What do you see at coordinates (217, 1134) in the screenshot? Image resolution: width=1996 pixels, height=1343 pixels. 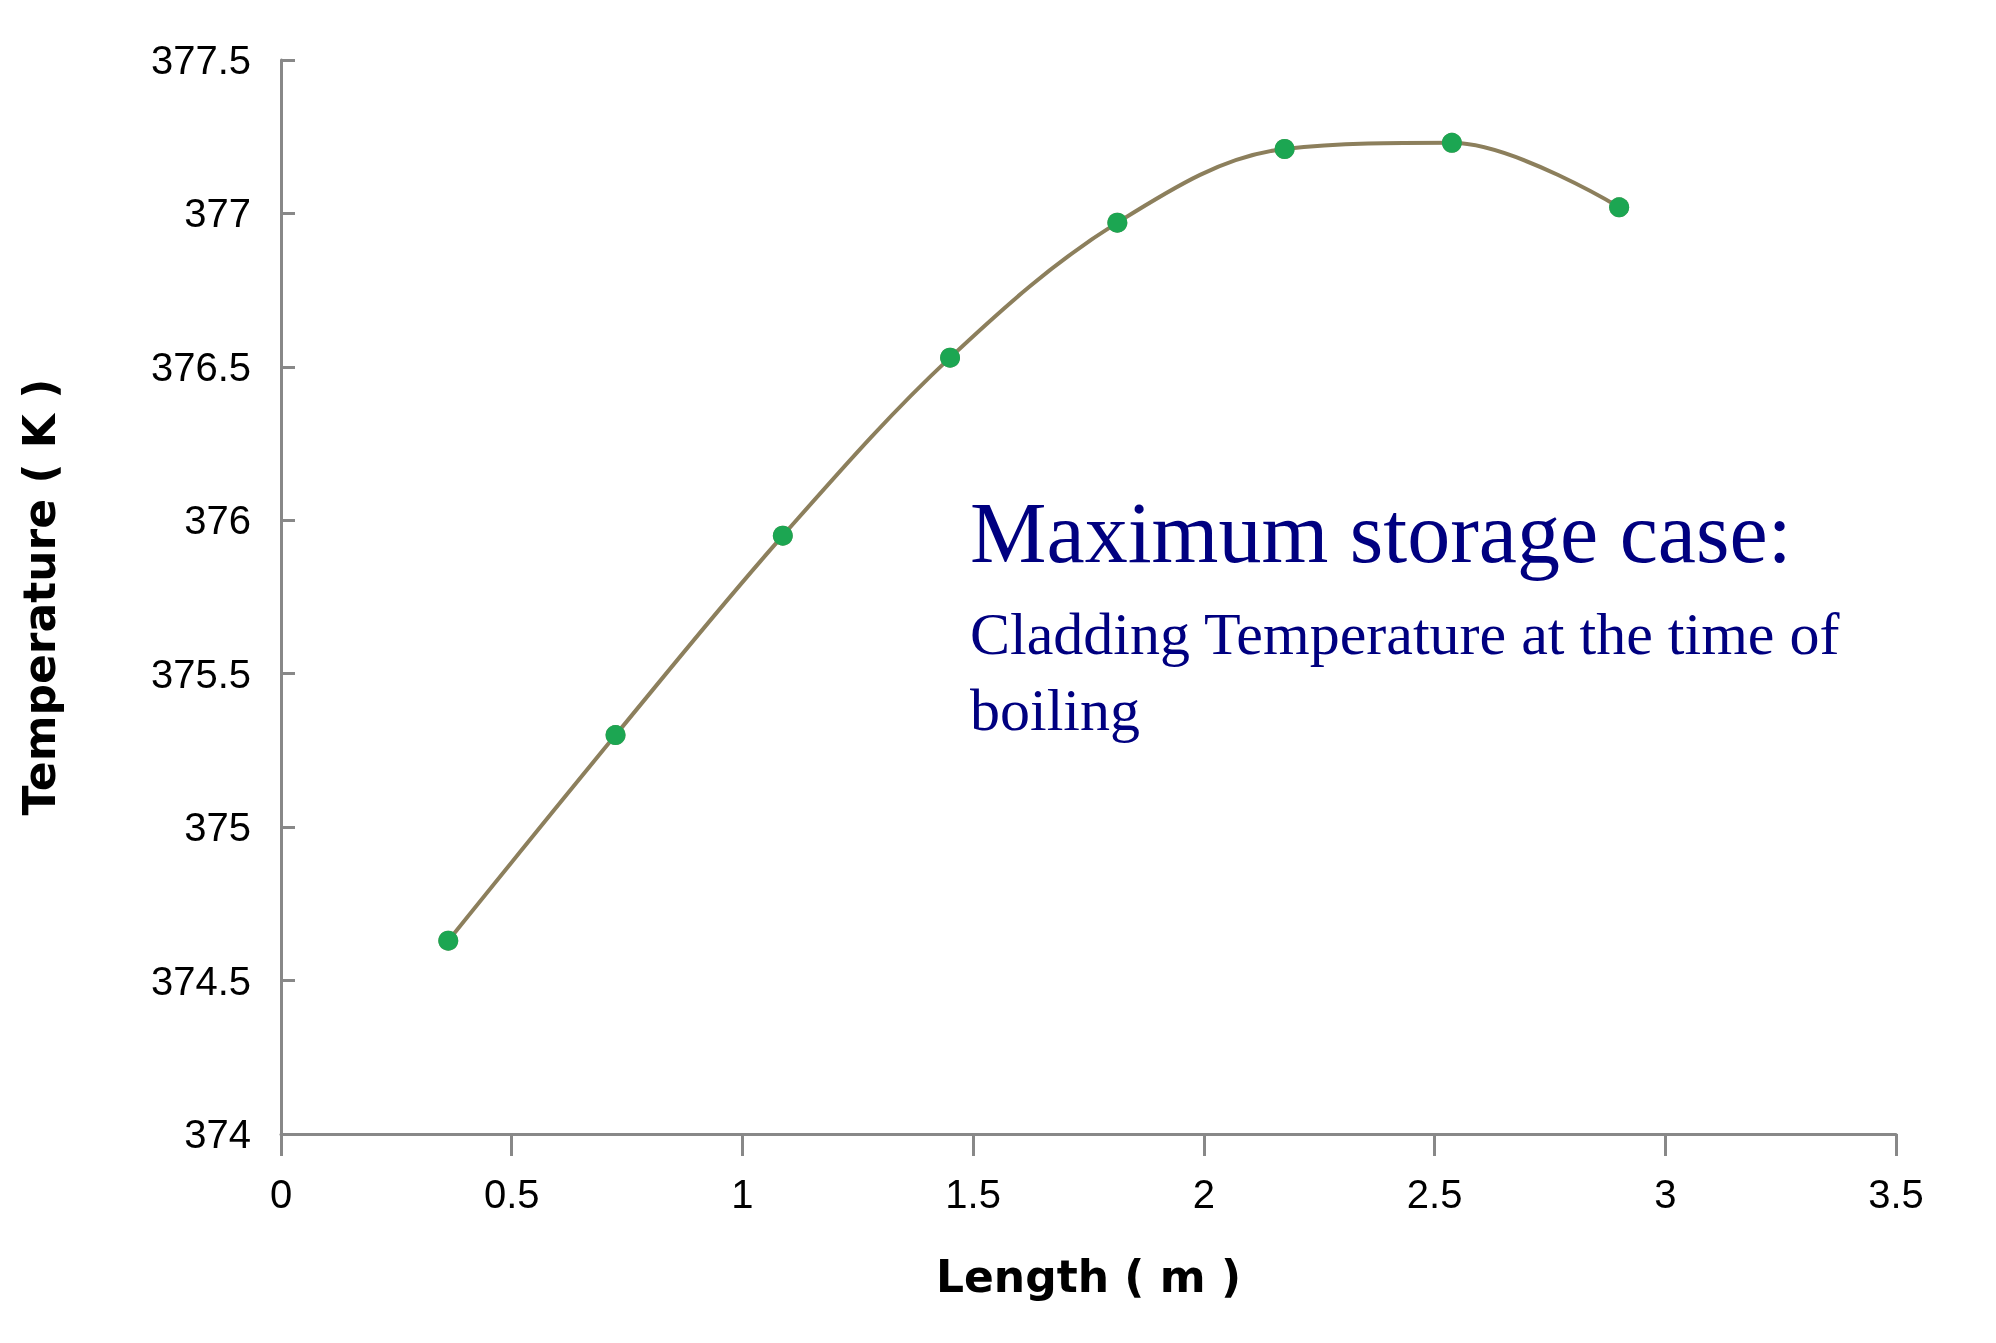 I see `y-tick-label: 374` at bounding box center [217, 1134].